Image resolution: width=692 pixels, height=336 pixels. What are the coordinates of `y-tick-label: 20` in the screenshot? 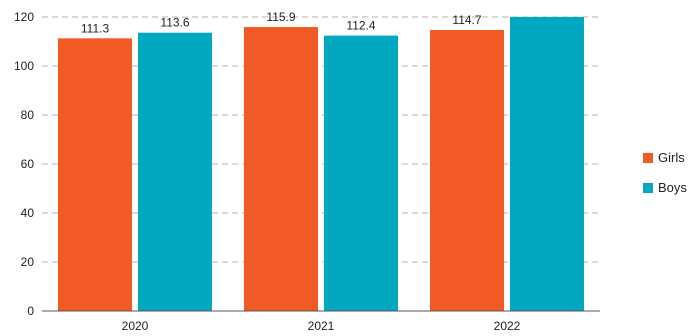 It's located at (28, 262).